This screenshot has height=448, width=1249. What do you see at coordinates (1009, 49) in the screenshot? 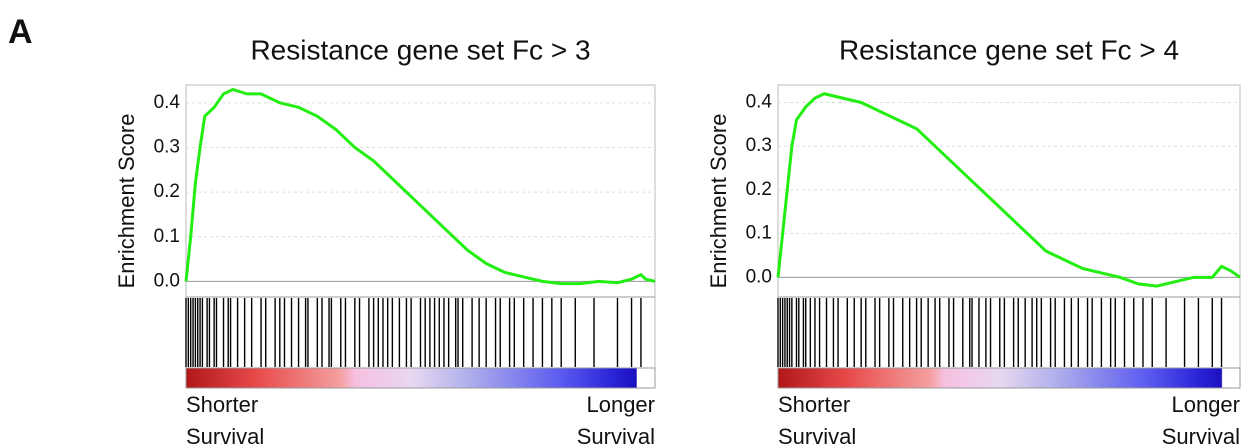
I see `chart-title: Resistance gene set Fc > 4` at bounding box center [1009, 49].